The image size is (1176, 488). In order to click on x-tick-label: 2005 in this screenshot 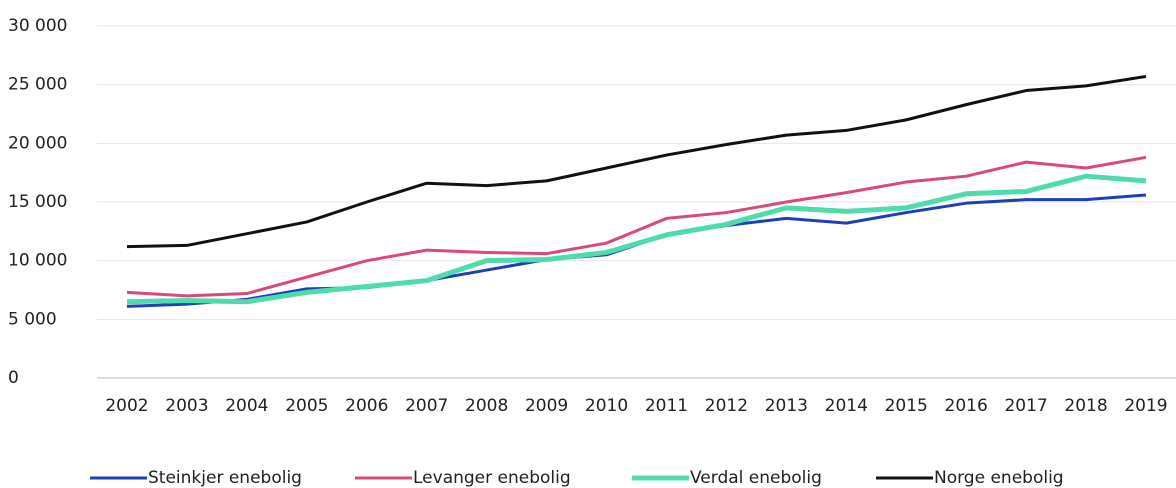, I will do `click(306, 406)`.